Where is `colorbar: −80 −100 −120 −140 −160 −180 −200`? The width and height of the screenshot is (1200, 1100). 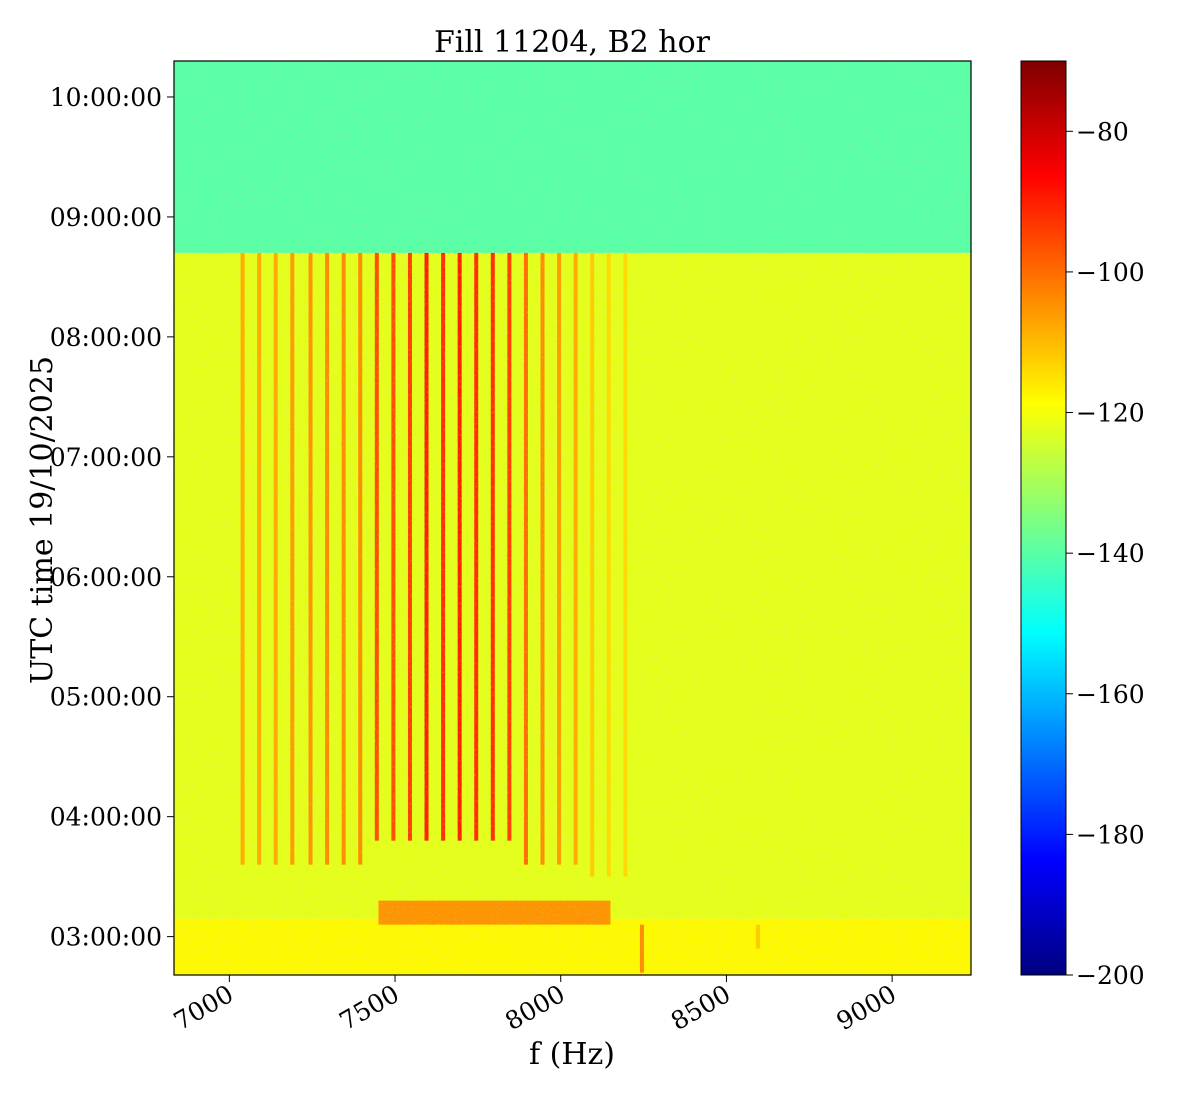 colorbar: −80 −100 −120 −140 −160 −180 −200 is located at coordinates (1082, 525).